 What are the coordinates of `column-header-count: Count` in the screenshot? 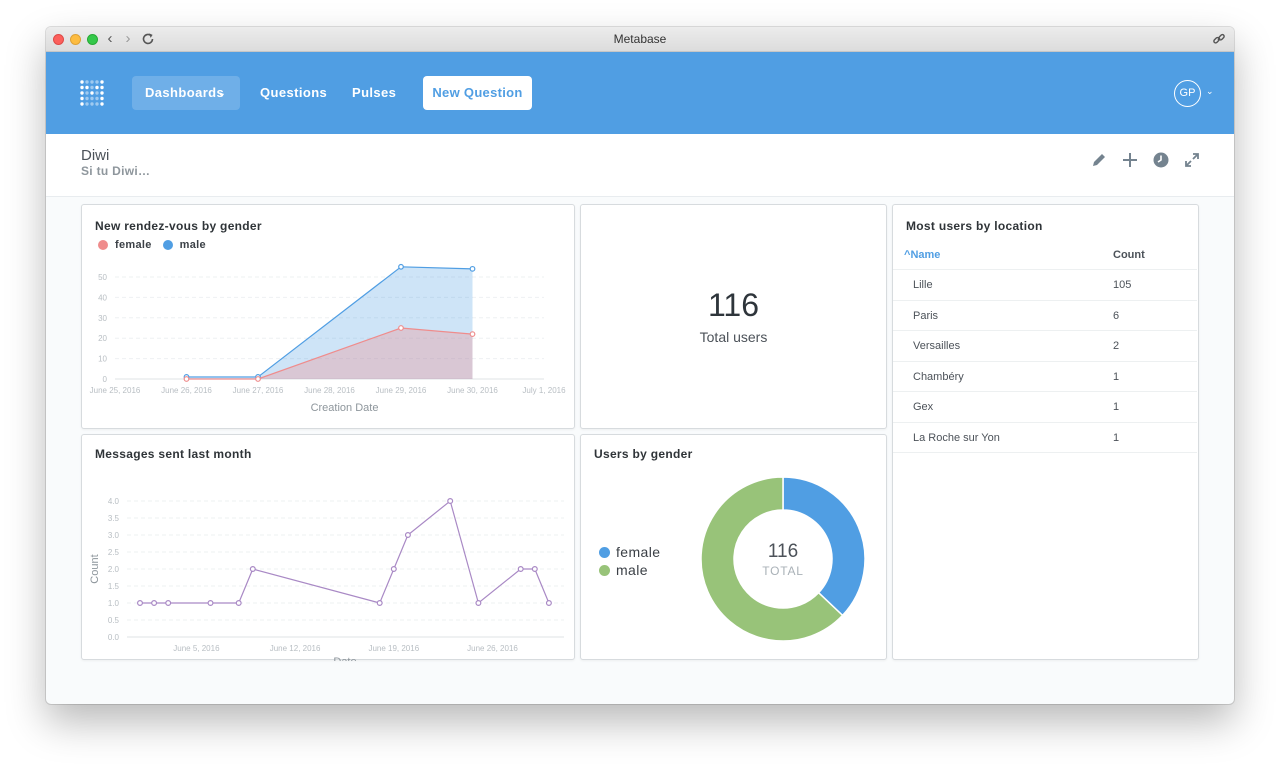 It's located at (1129, 255).